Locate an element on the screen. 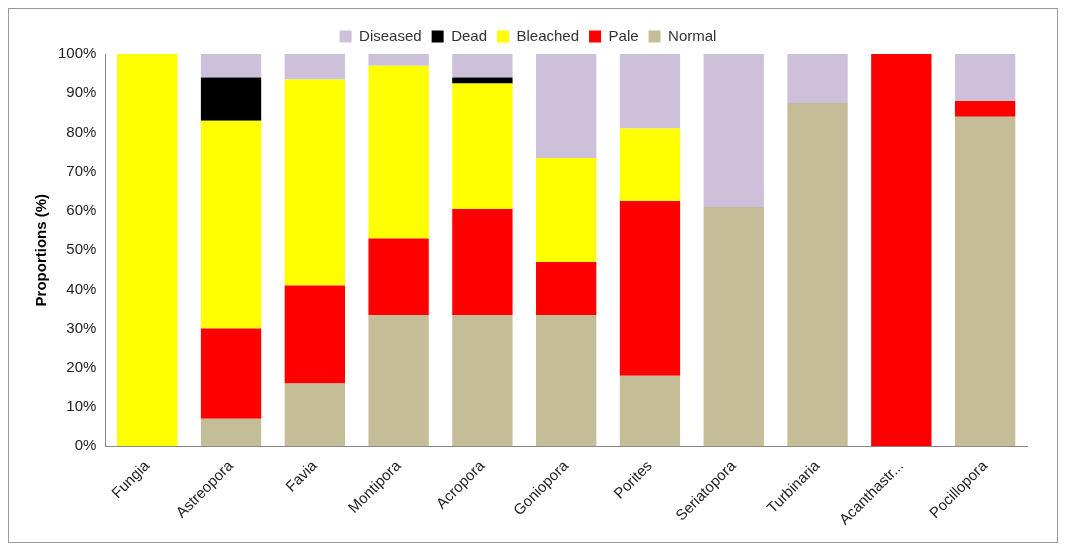 This screenshot has height=551, width=1066. y-tick-label: 70% is located at coordinates (81, 170).